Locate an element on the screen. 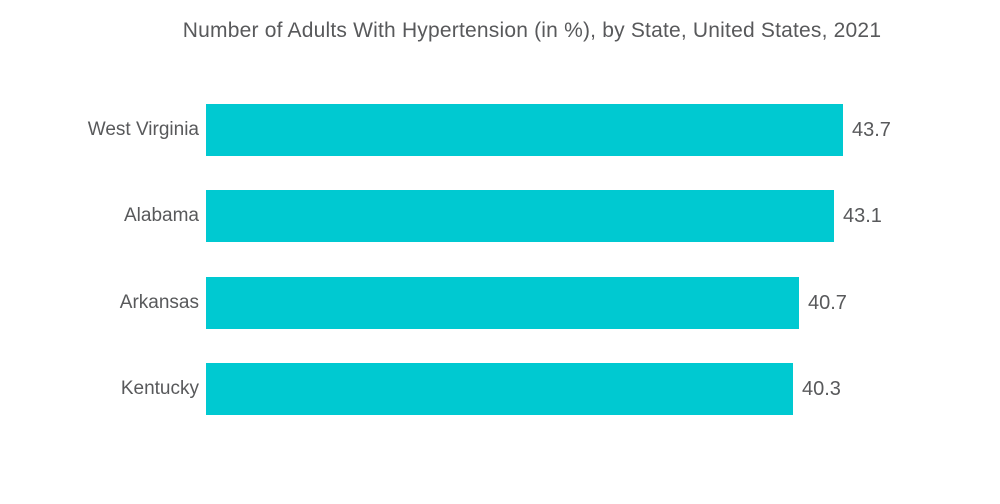 This screenshot has width=1000, height=504. bar-row: Arkansas 40.7 is located at coordinates (500, 303).